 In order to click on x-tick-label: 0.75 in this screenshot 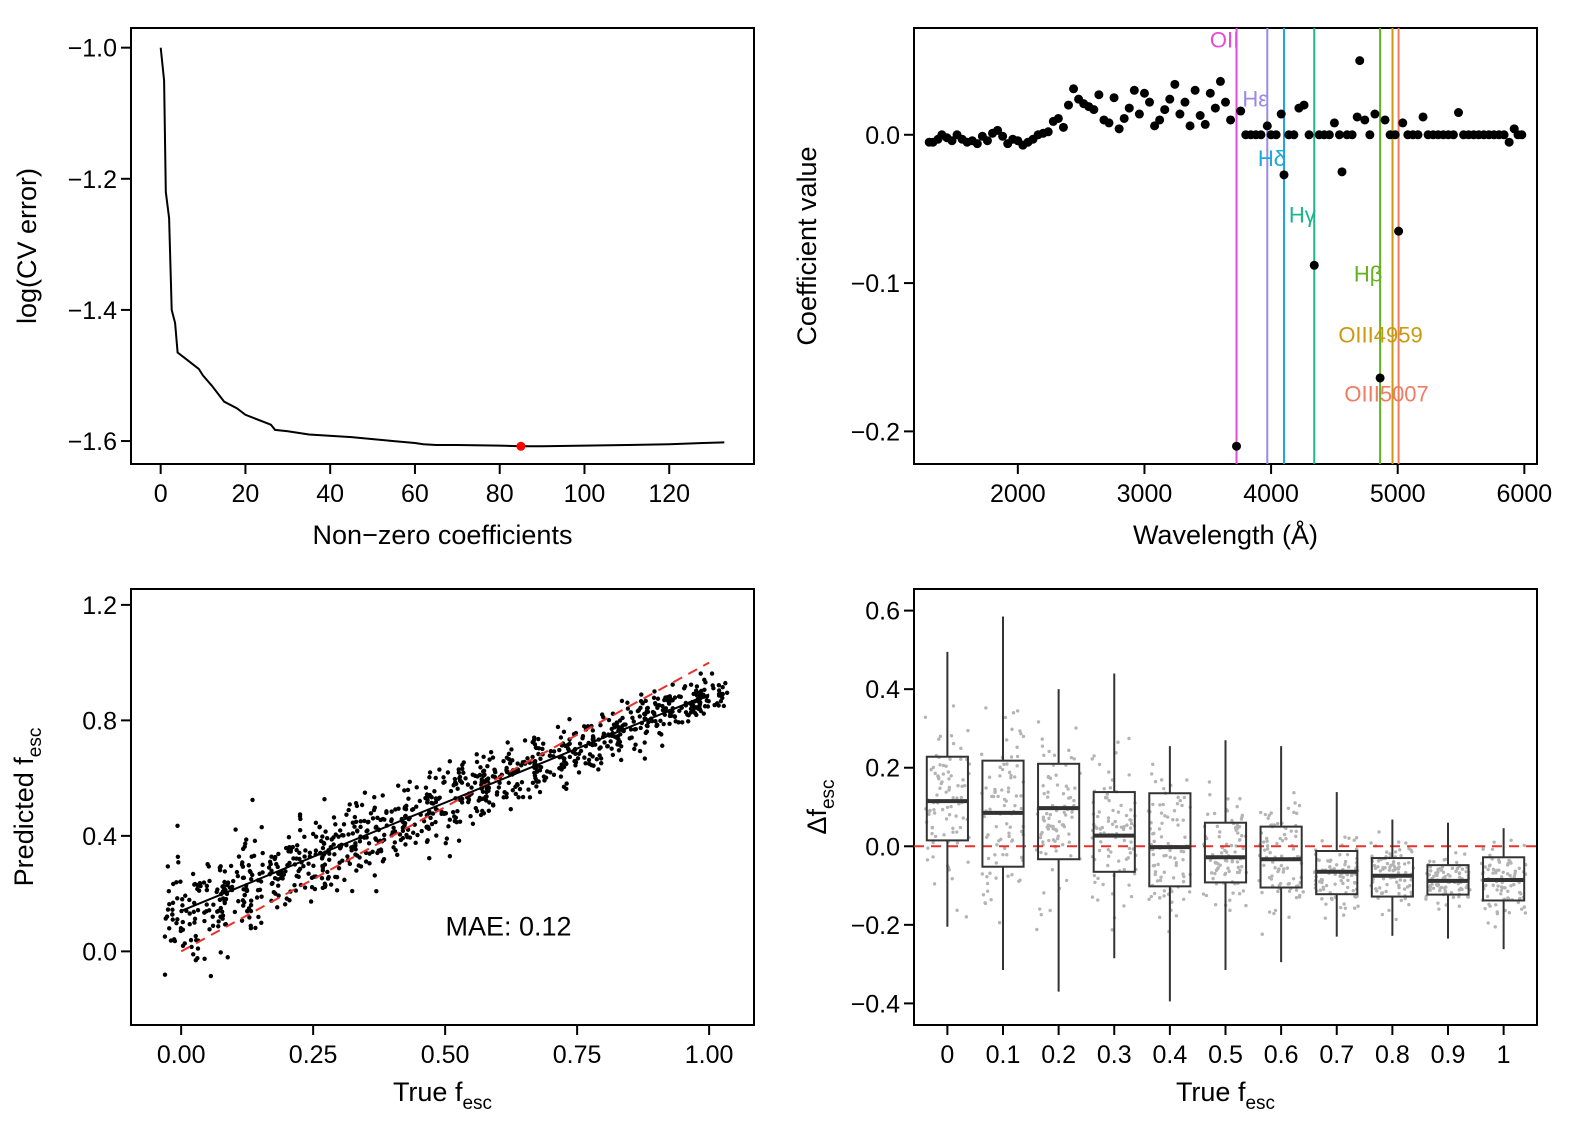, I will do `click(577, 1055)`.